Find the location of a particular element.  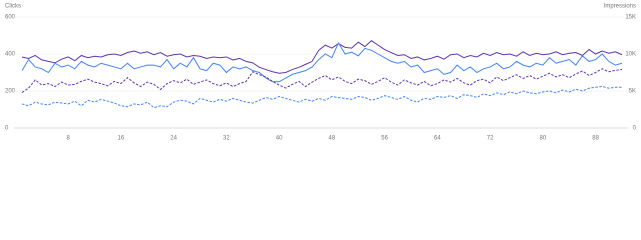

x-tick-label: 88 is located at coordinates (595, 139).